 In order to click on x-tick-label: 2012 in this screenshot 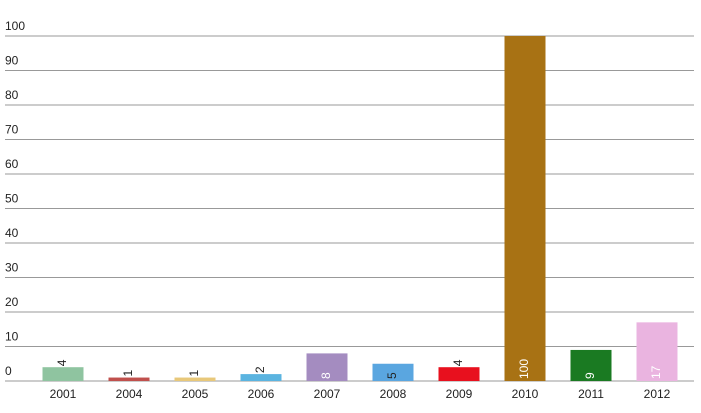, I will do `click(657, 394)`.